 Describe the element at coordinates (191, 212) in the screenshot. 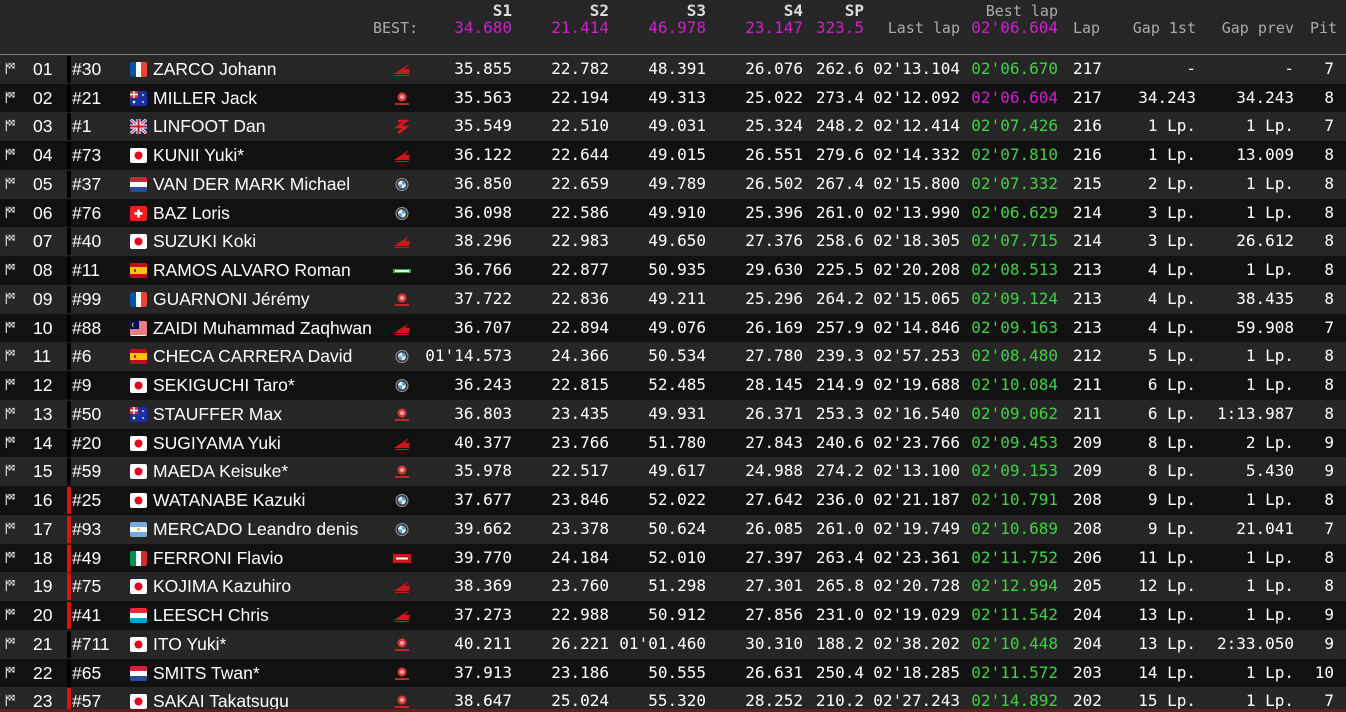

I see `rider-name: BAZ Loris` at that location.